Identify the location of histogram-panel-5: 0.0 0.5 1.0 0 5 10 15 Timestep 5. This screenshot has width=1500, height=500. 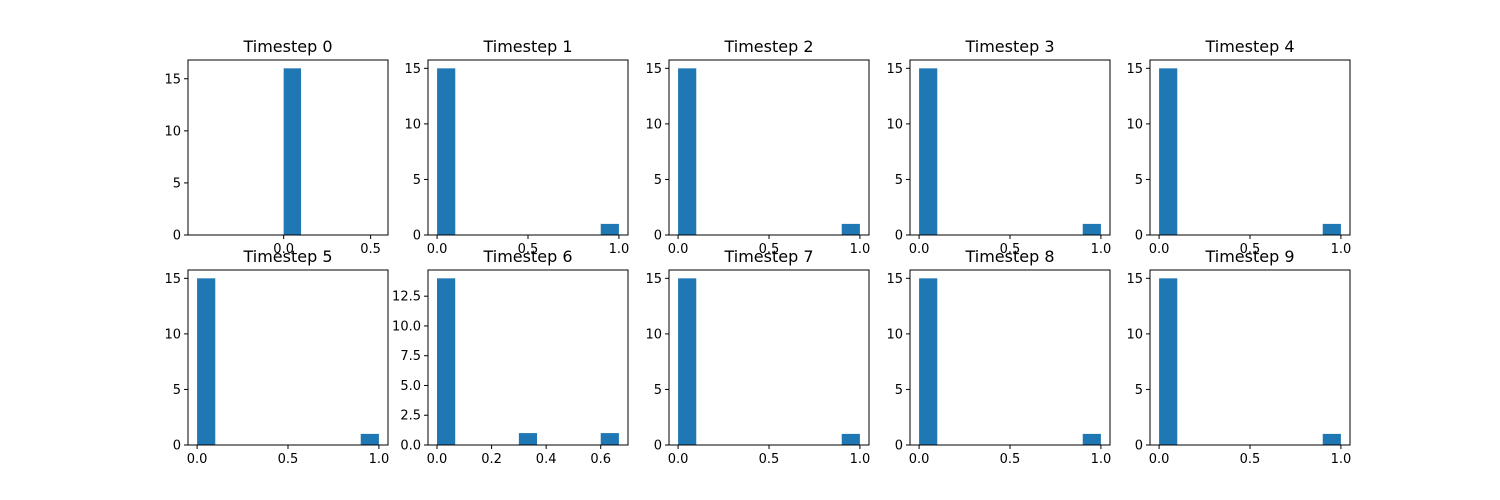
(276, 357).